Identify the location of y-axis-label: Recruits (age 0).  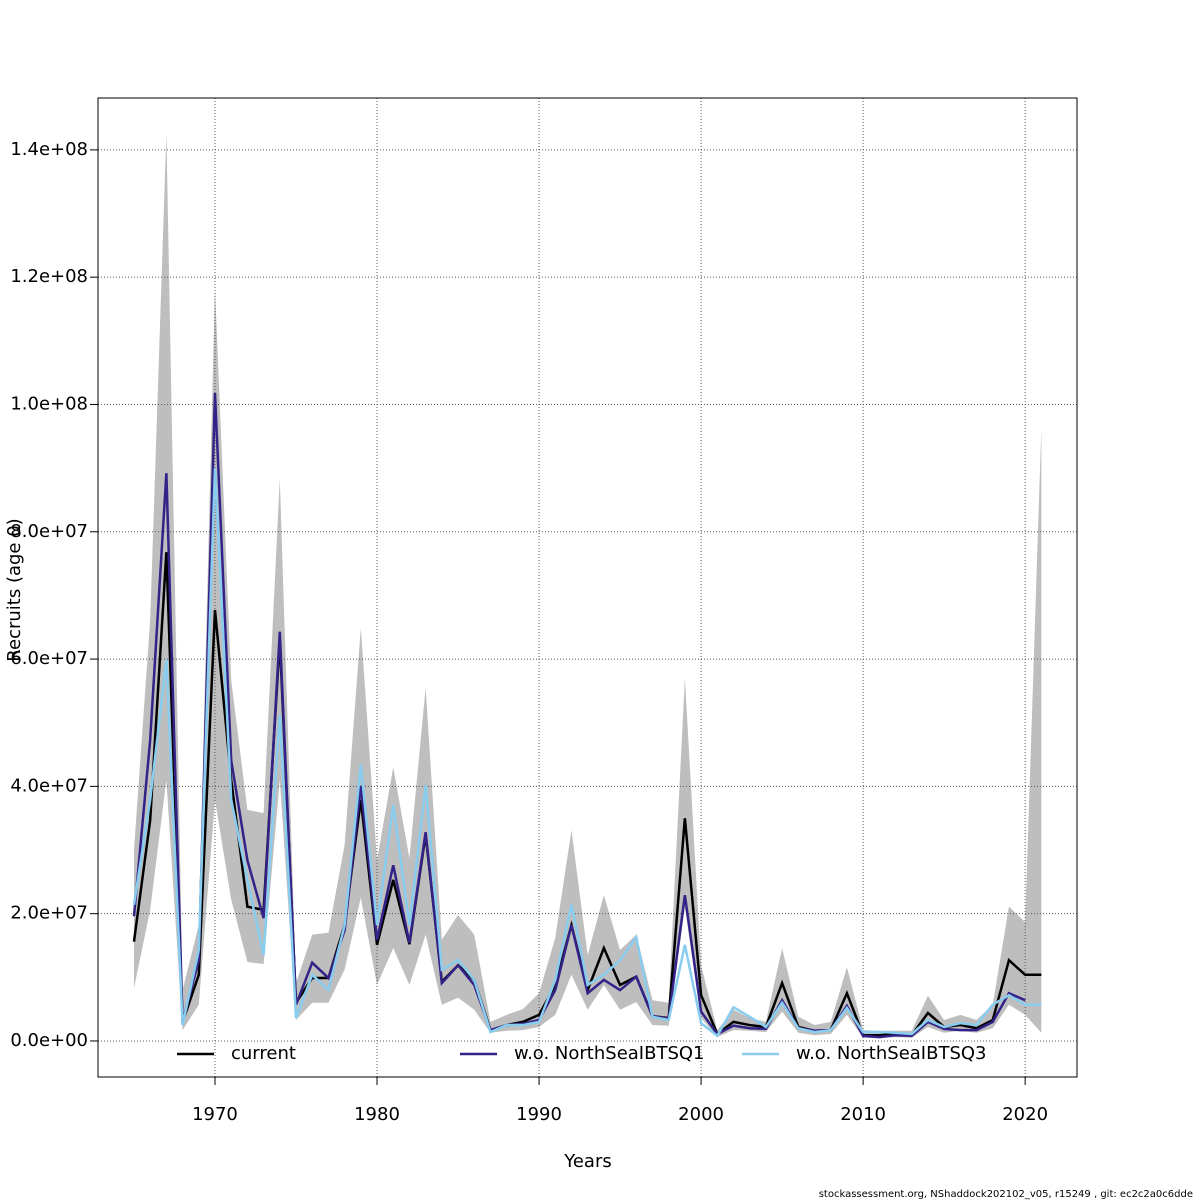
(14, 589).